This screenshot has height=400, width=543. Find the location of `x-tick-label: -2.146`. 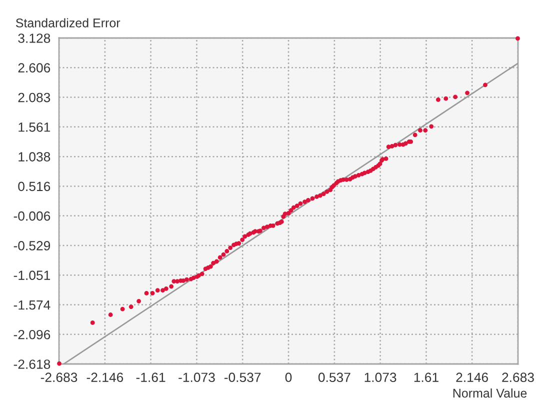

x-tick-label: -2.146 is located at coordinates (105, 377).